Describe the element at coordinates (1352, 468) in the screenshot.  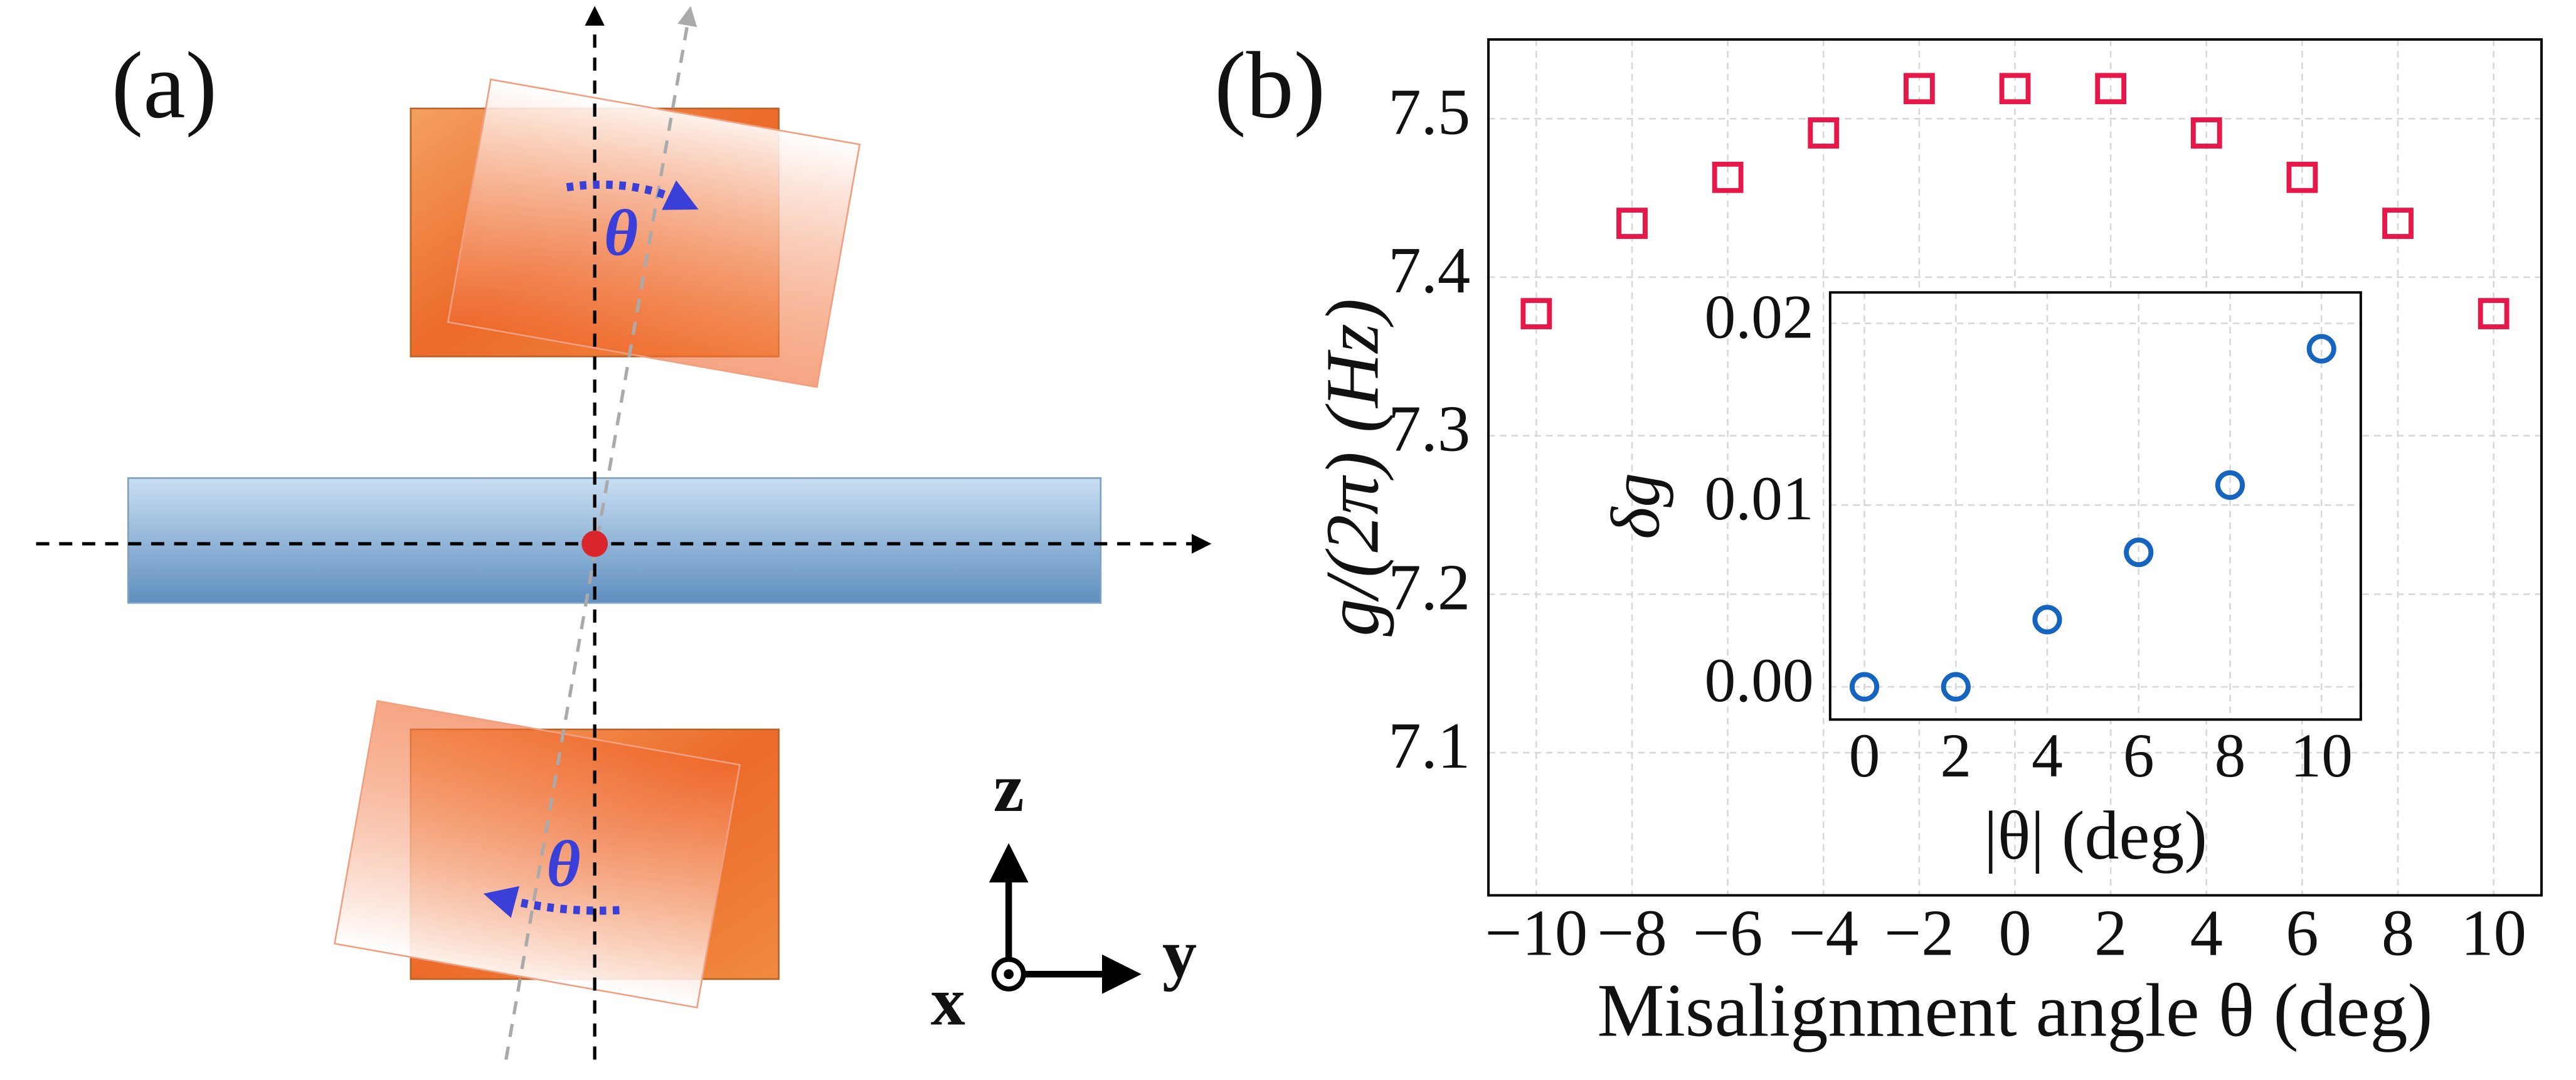
I see `y-axis-label: g/(2π) (Hz)` at that location.